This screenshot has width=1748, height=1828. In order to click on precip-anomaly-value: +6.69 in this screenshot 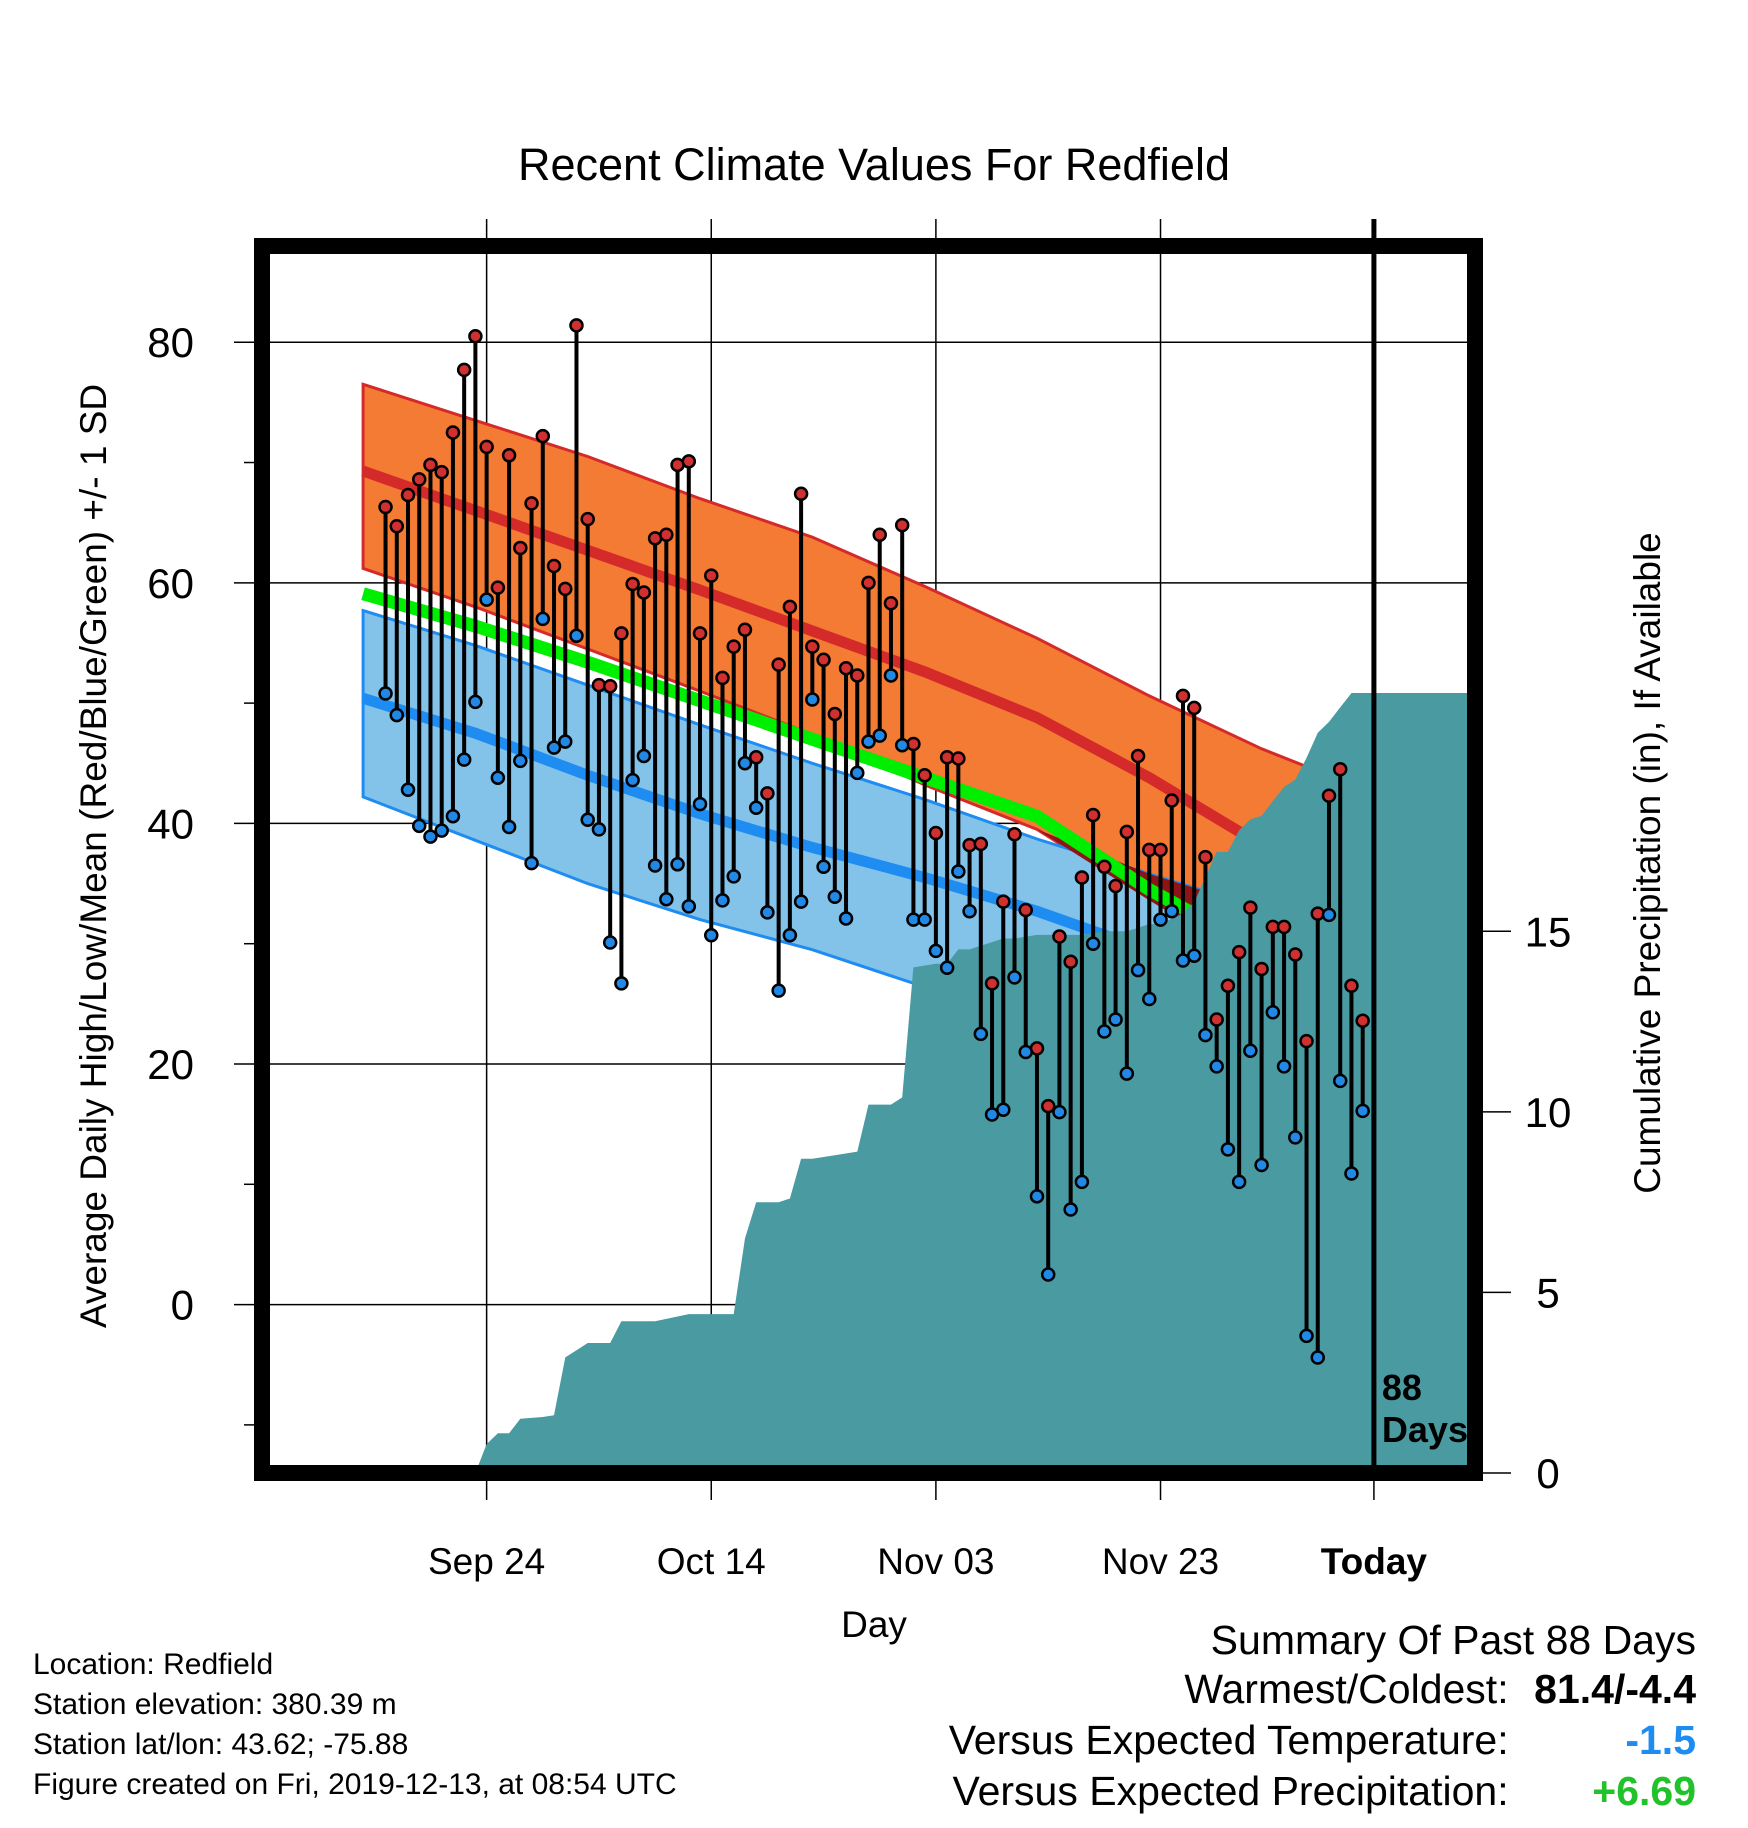, I will do `click(1644, 1791)`.